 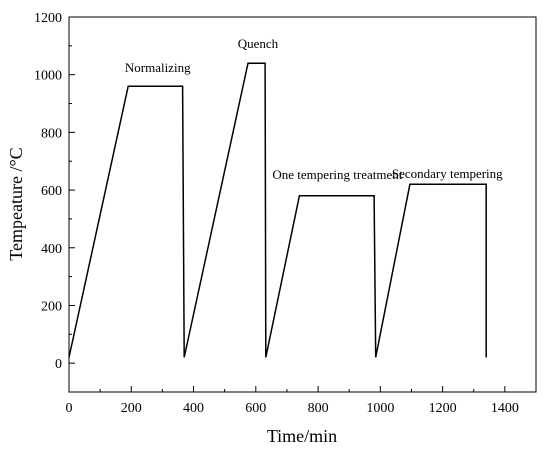 What do you see at coordinates (380, 408) in the screenshot?
I see `x-tick-label: 1000` at bounding box center [380, 408].